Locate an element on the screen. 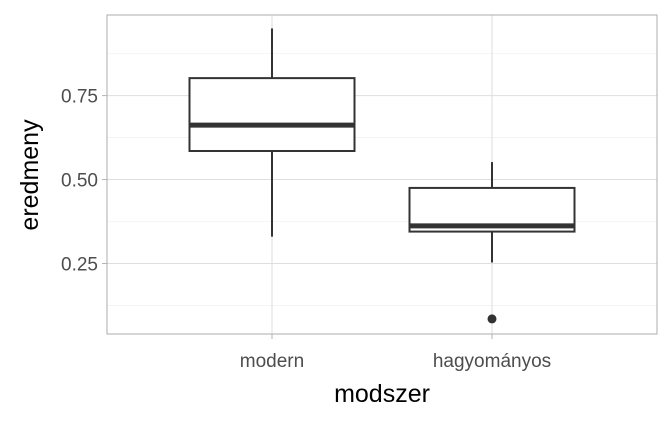 The width and height of the screenshot is (672, 422). y-axis: 0.25 0.50 0.75 is located at coordinates (84, 181).